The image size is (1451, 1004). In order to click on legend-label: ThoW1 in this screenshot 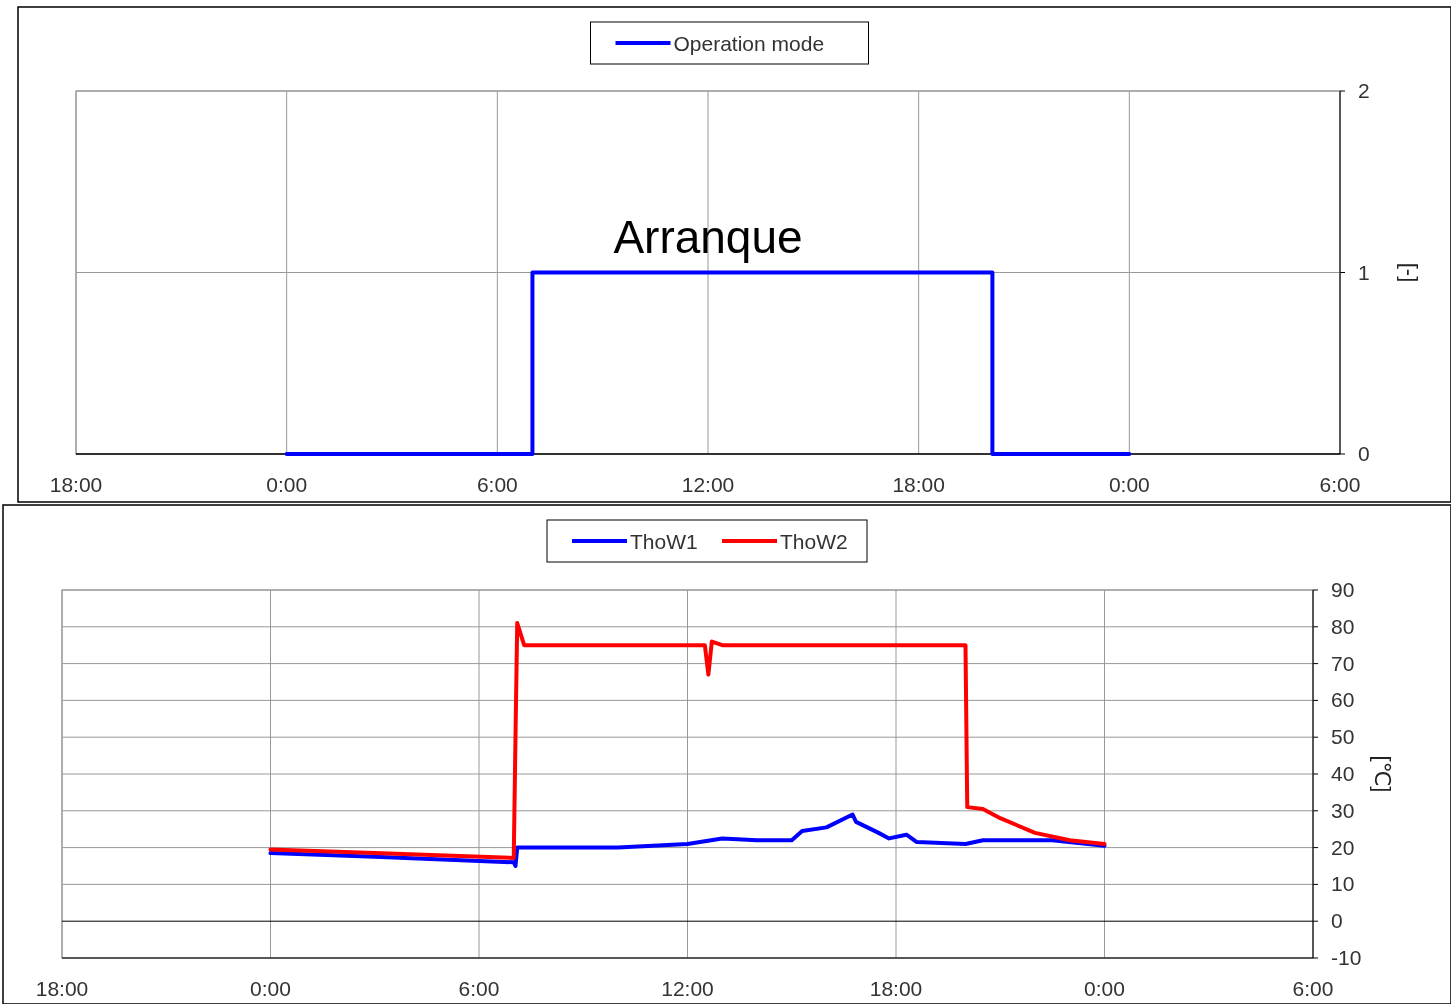, I will do `click(664, 541)`.